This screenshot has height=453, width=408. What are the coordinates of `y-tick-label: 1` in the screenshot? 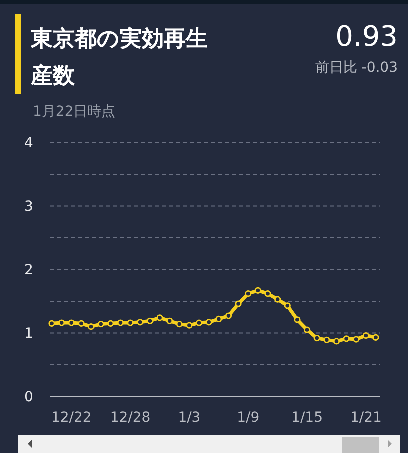 It's located at (29, 334).